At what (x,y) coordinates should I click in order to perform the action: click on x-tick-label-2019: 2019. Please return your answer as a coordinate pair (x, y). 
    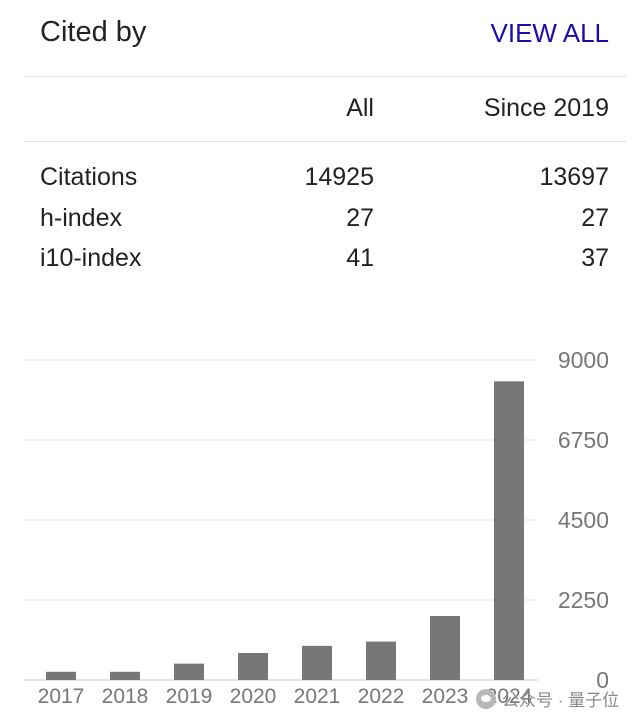
    Looking at the image, I should click on (189, 696).